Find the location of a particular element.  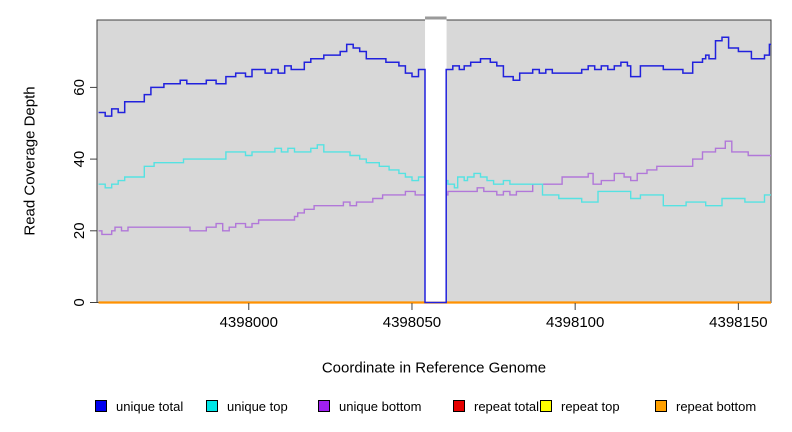

legend-item-unique-total: unique total is located at coordinates (139, 406).